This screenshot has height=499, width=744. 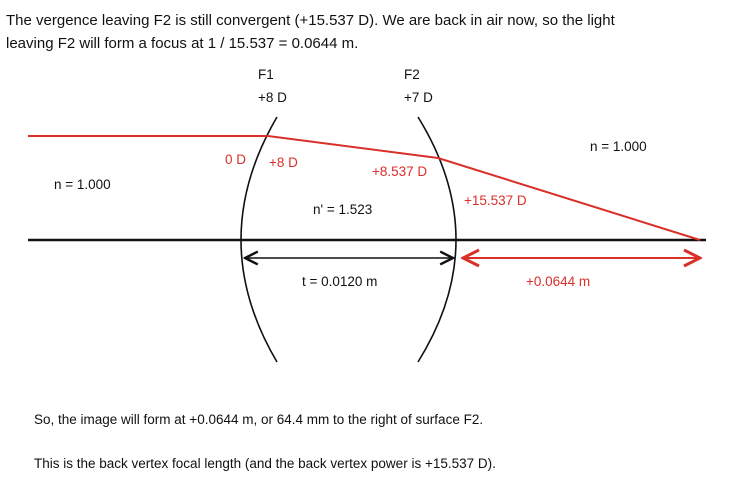 I want to click on surface-f2-curve, so click(x=437, y=239).